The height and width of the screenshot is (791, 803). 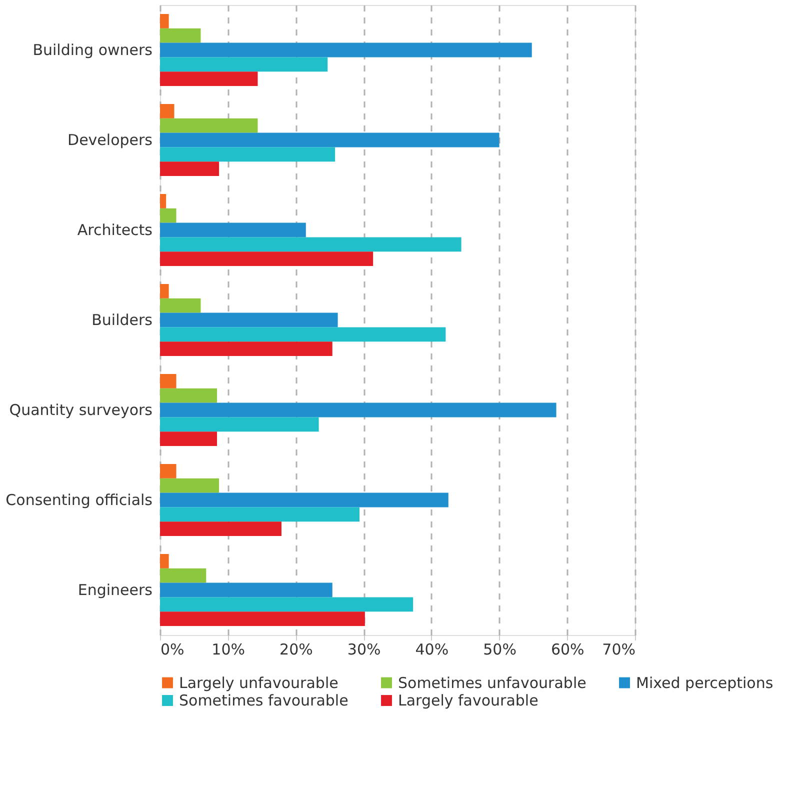 I want to click on legend-label: Largely favourable, so click(x=468, y=701).